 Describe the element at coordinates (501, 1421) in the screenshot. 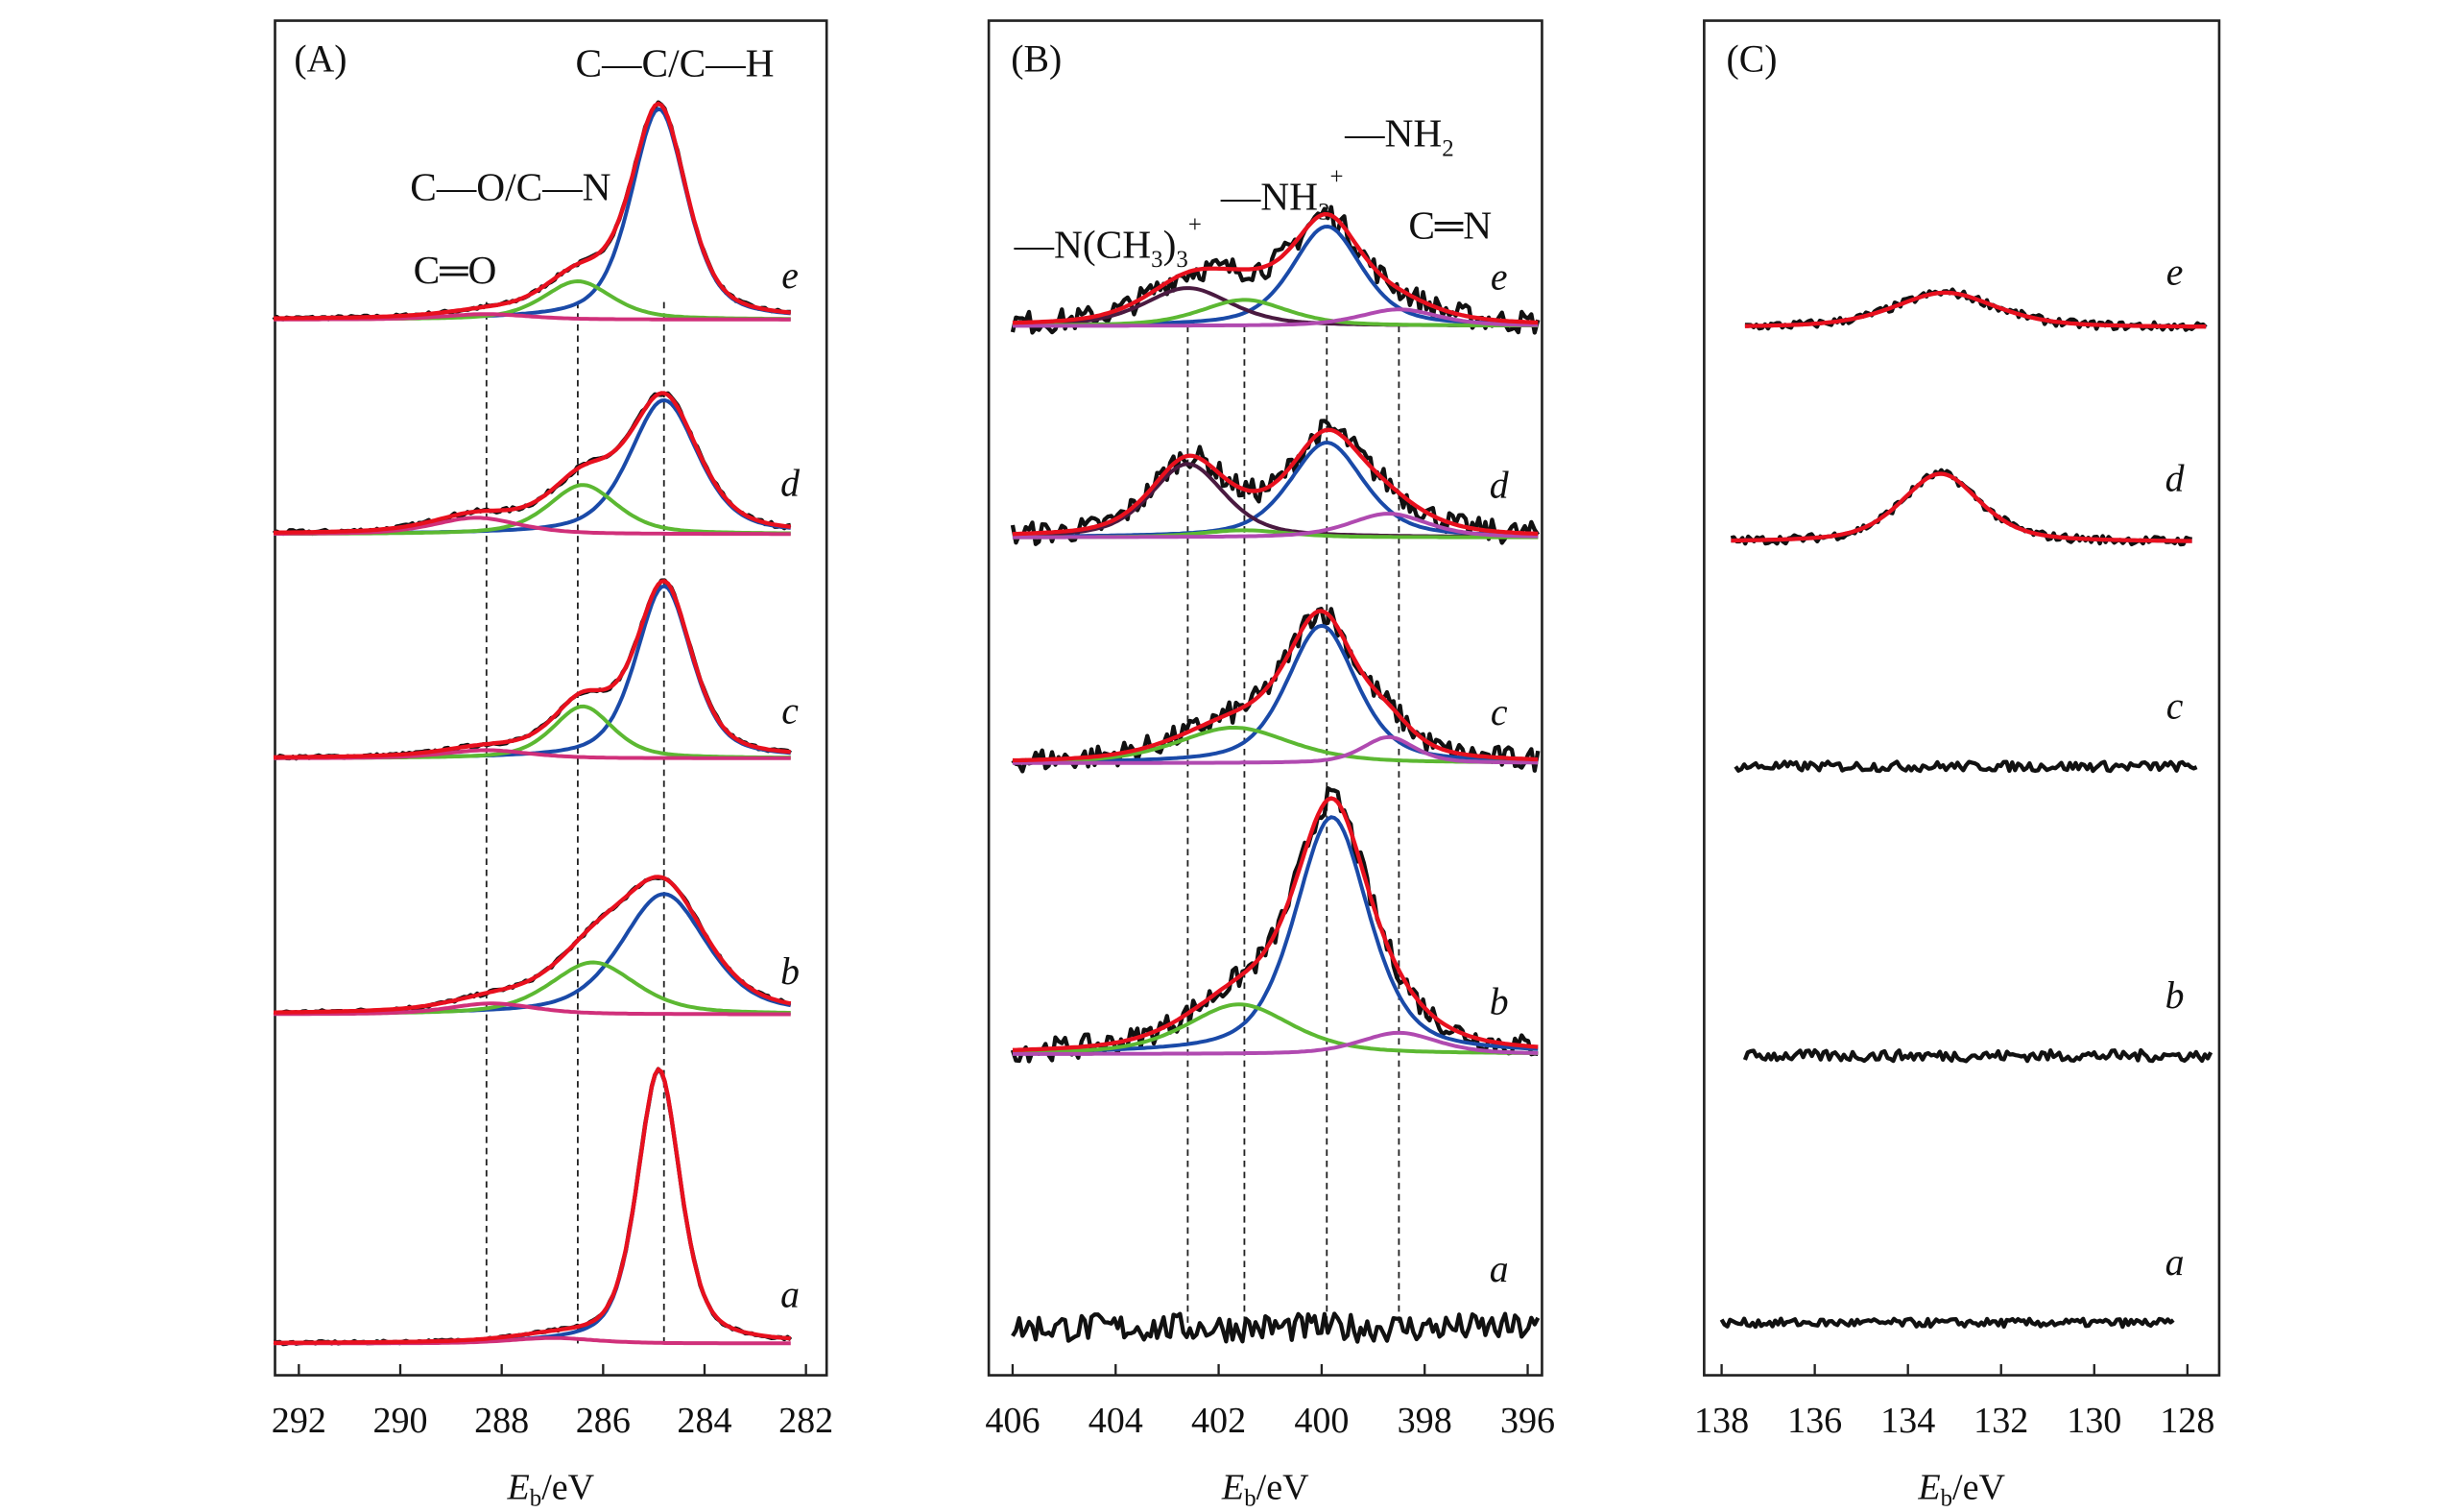

I see `x-tick-label: 288` at that location.